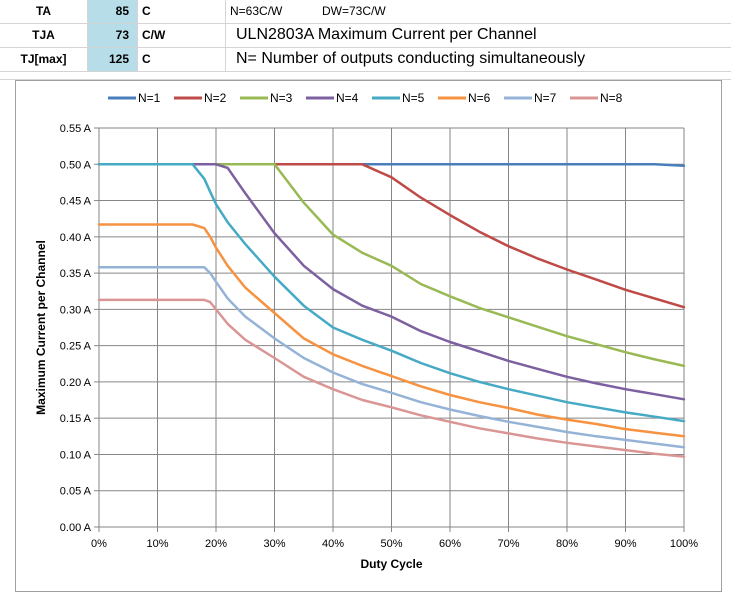 The width and height of the screenshot is (731, 597). What do you see at coordinates (215, 98) in the screenshot?
I see `legend-label-n2: N=2` at bounding box center [215, 98].